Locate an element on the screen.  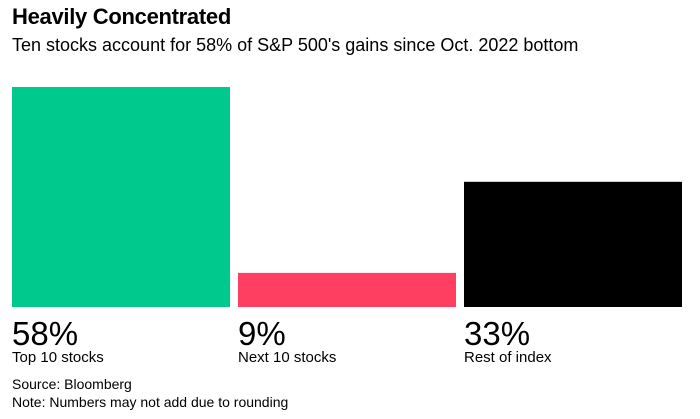
category-label-1: Top 10 stocks is located at coordinates (58, 357).